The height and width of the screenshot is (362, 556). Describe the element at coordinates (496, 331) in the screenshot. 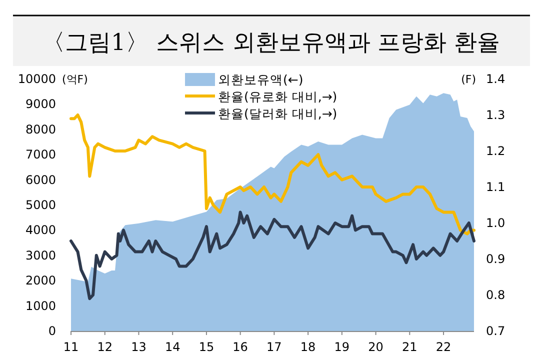

I see `y2-tick-label: 0.7` at that location.